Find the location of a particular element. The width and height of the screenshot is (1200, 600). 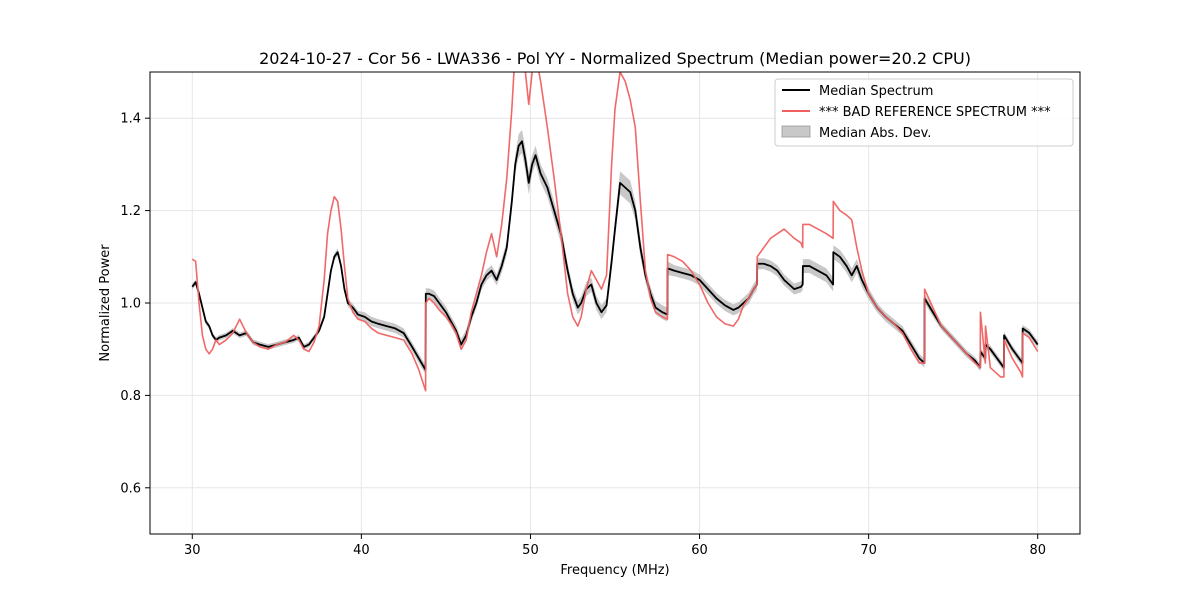

legend-bad-reference-label: *** BAD REFERENCE SPECTRUM *** is located at coordinates (935, 112).